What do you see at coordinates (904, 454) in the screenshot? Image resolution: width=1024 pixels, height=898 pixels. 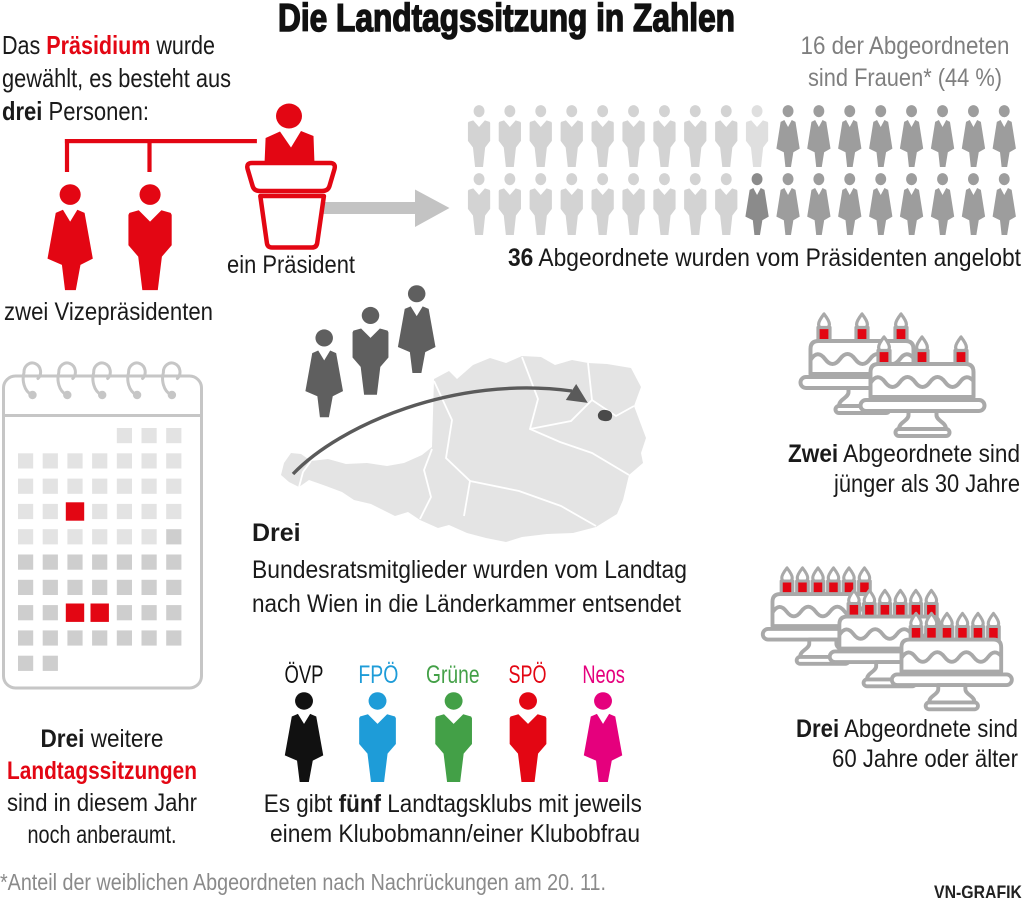 I see `svg-text: Zwei Abgeordnete sind` at bounding box center [904, 454].